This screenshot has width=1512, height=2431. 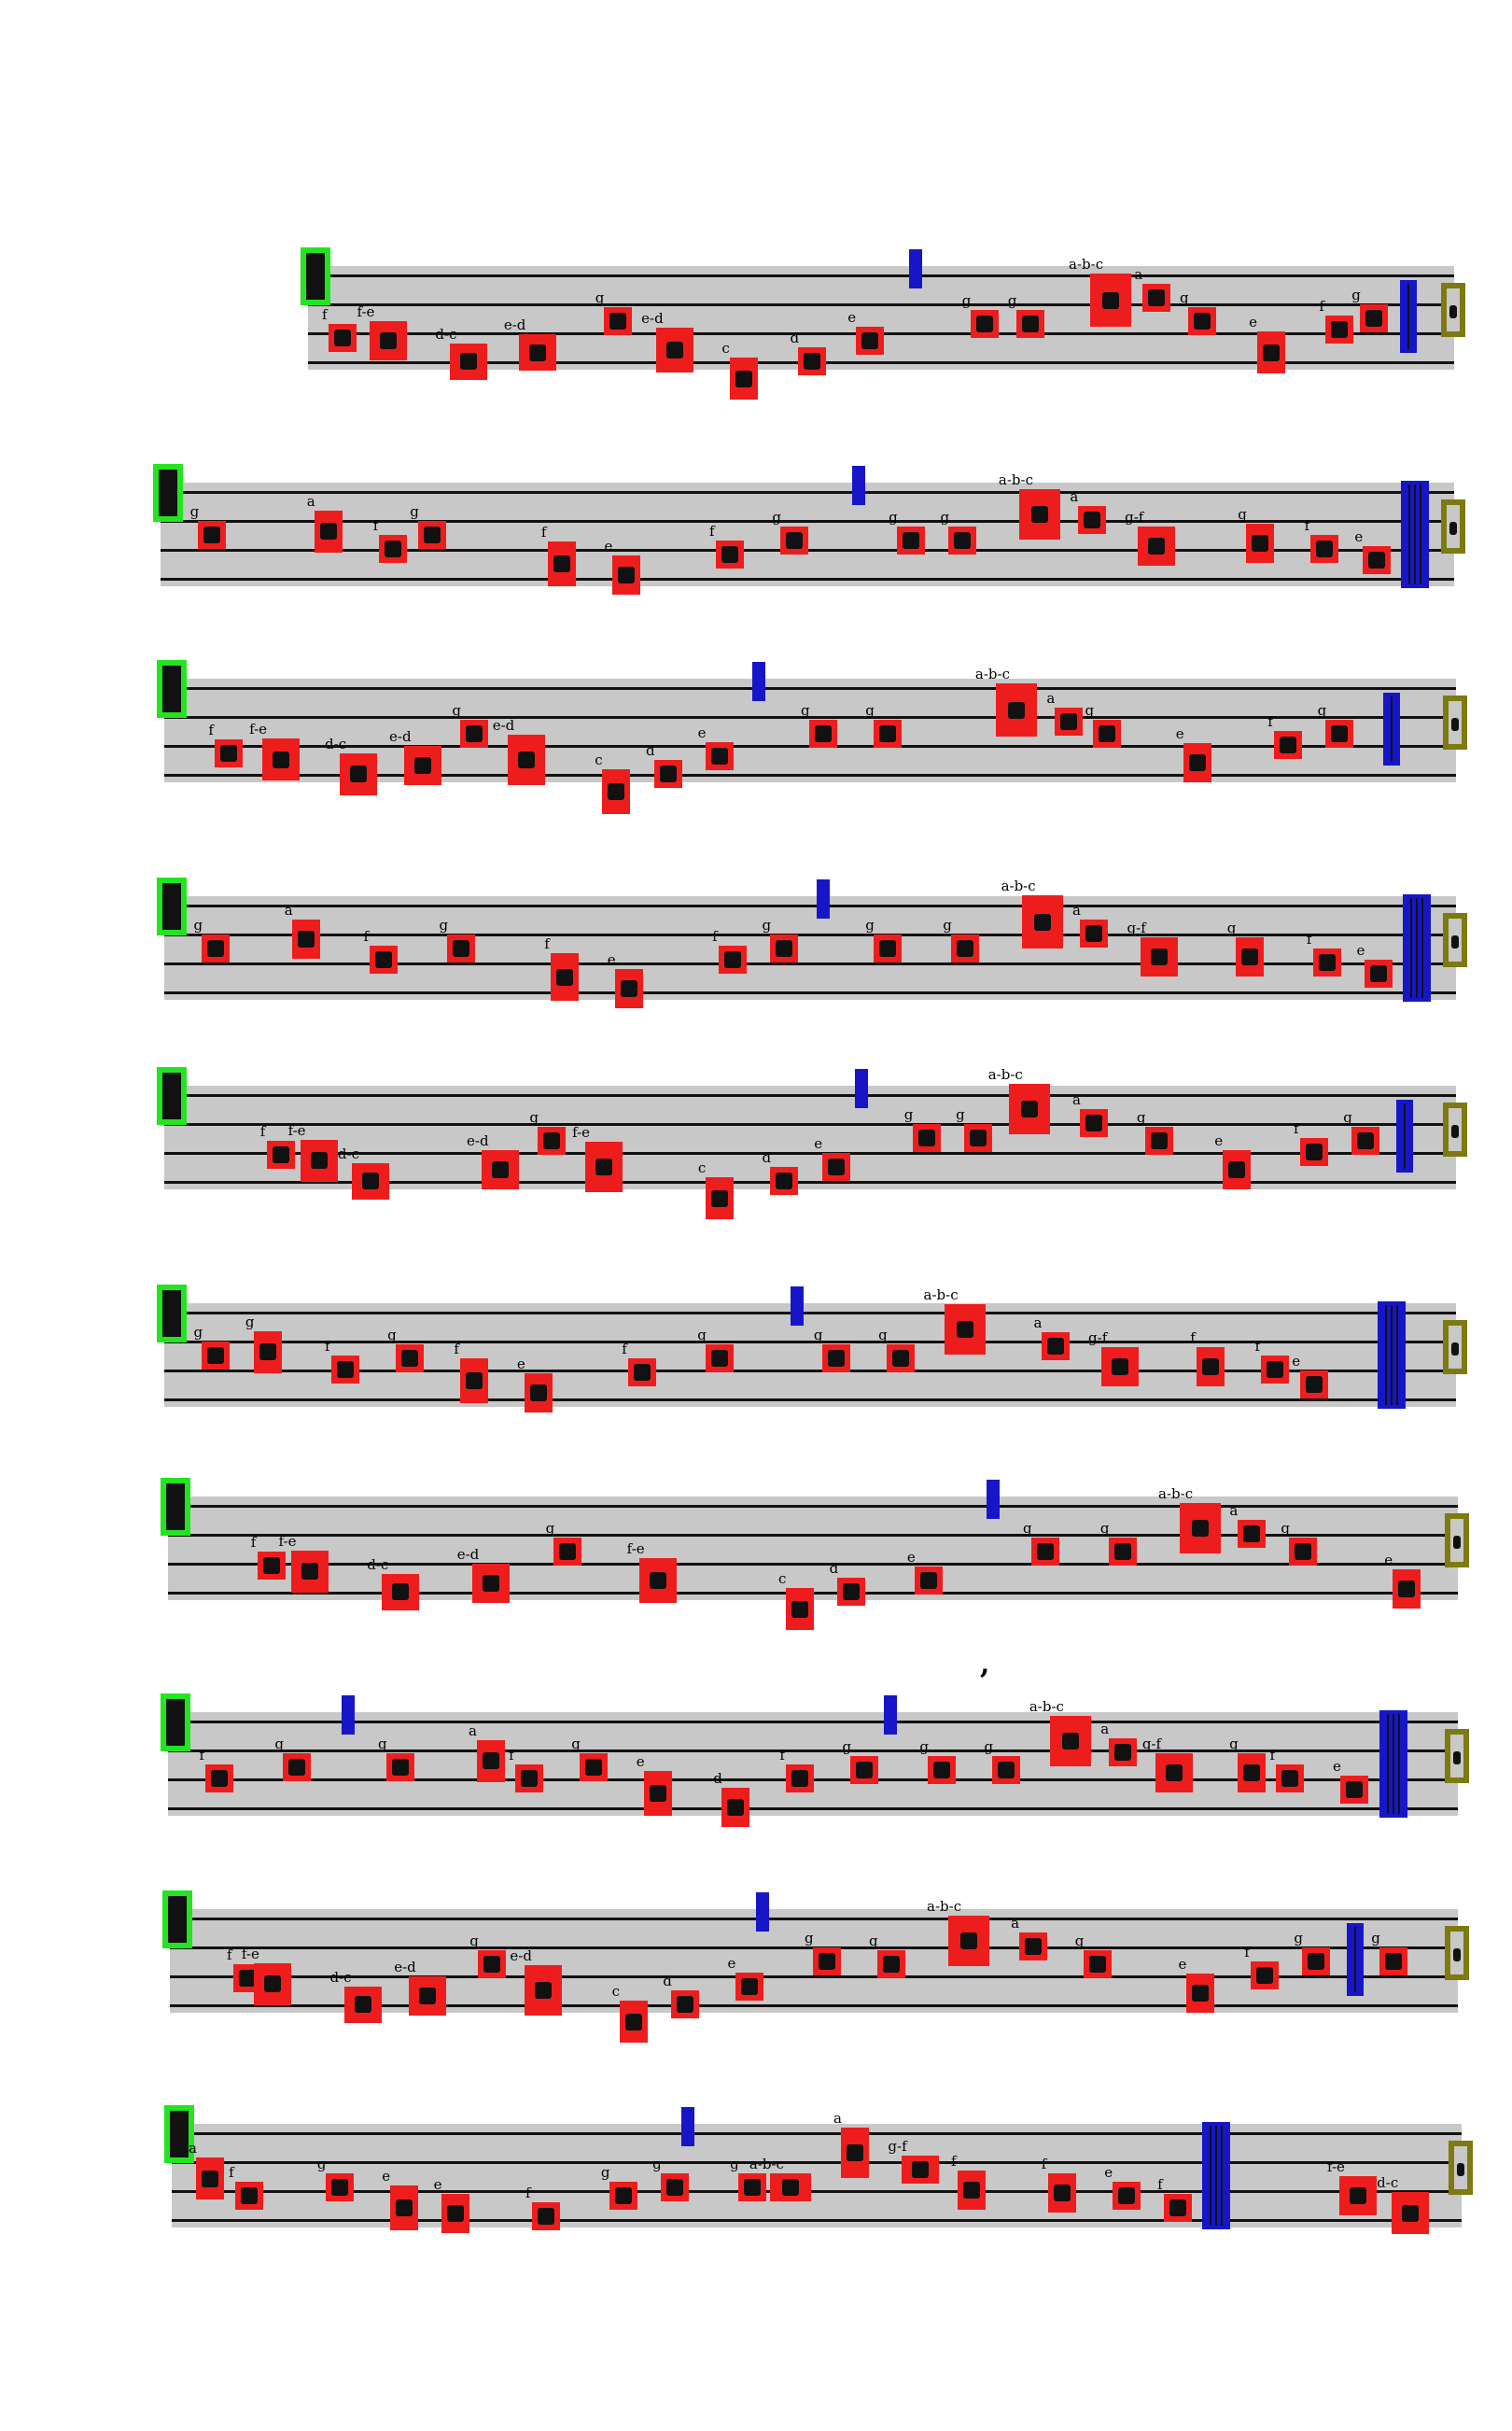 What do you see at coordinates (823, 899) in the screenshot?
I see `division-box` at bounding box center [823, 899].